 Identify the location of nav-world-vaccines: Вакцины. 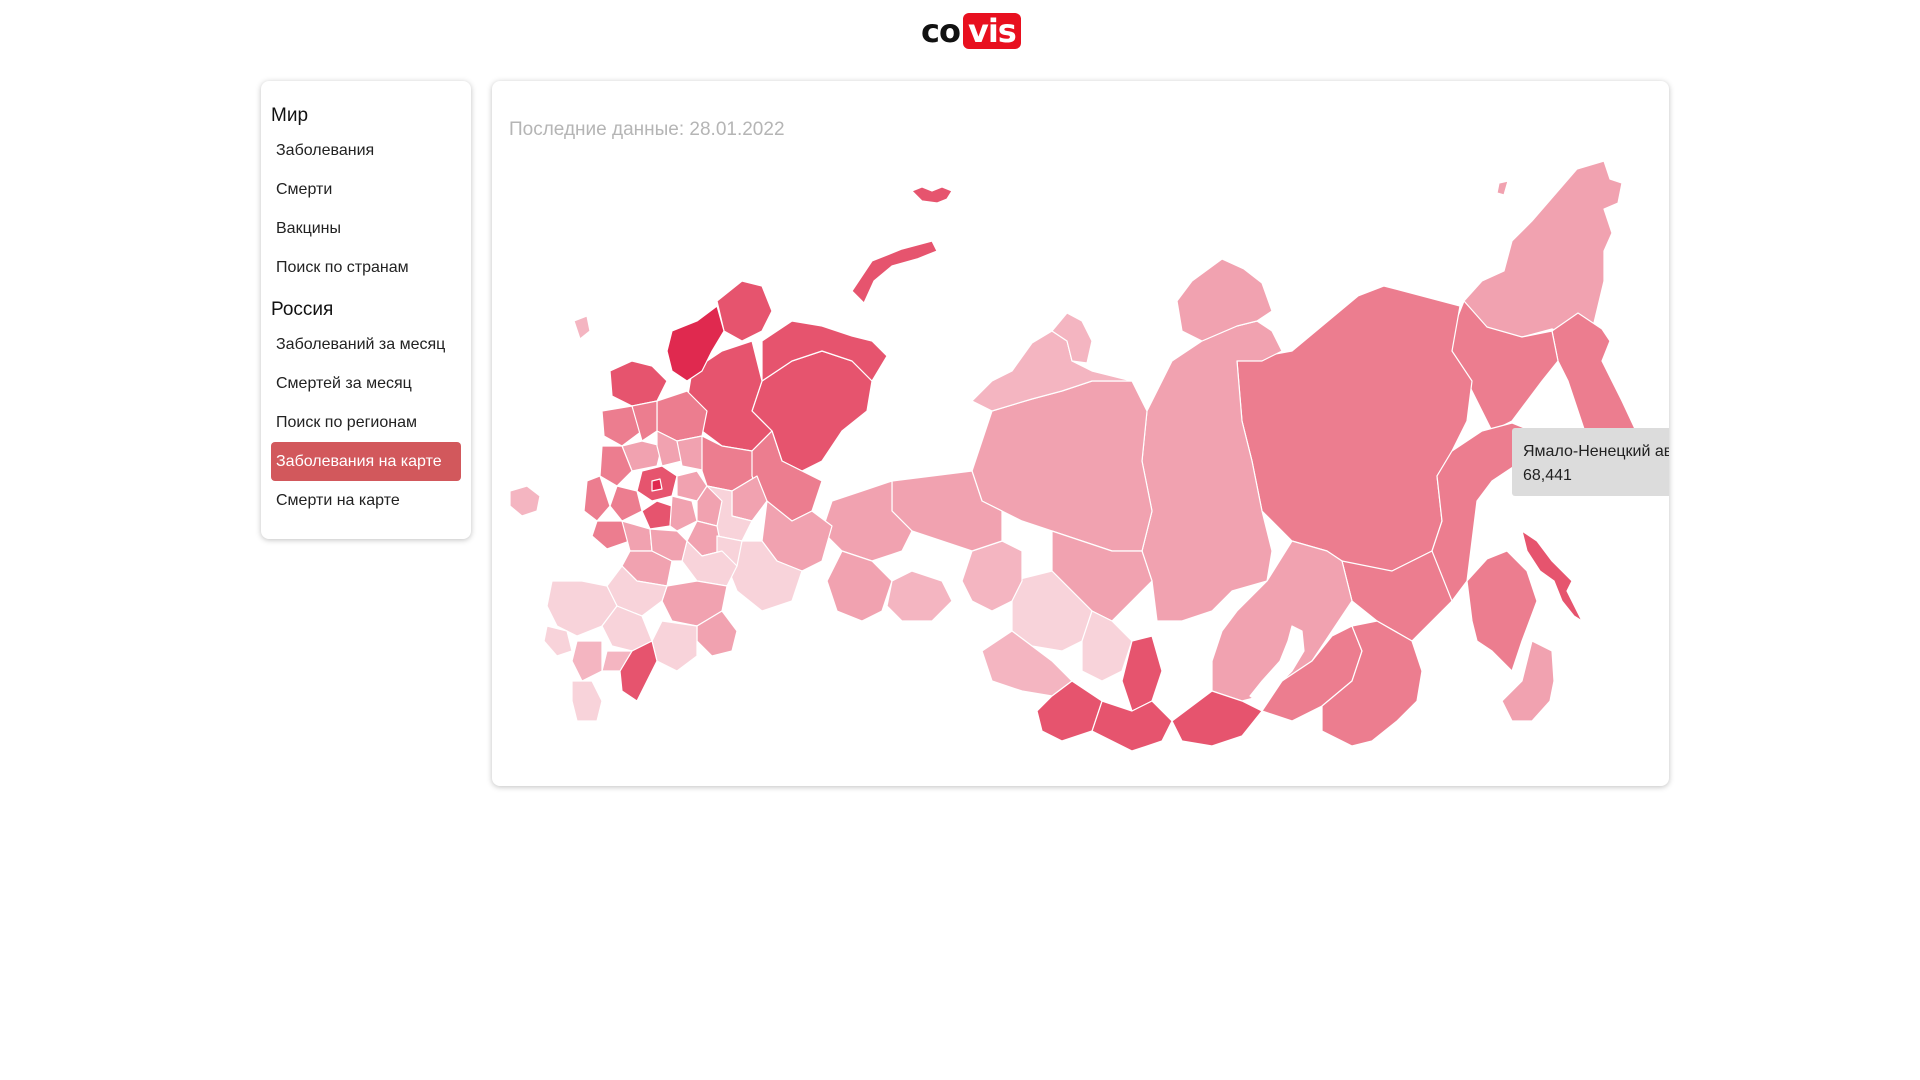
(309, 228).